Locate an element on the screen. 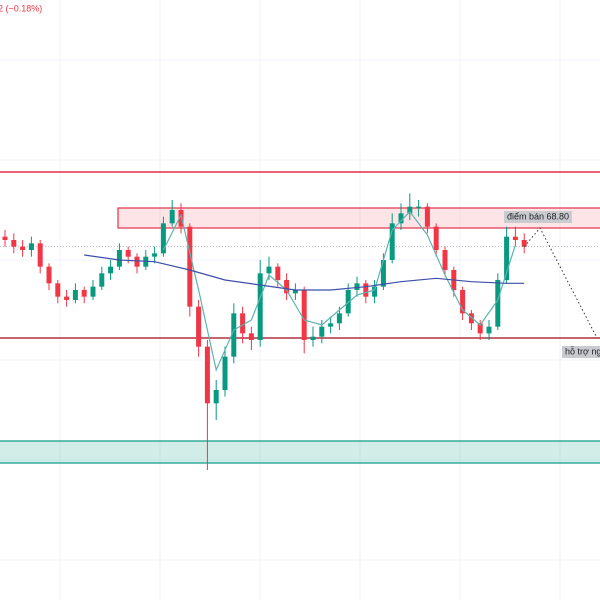 This screenshot has height=600, width=600. projection-path is located at coordinates (560, 283).